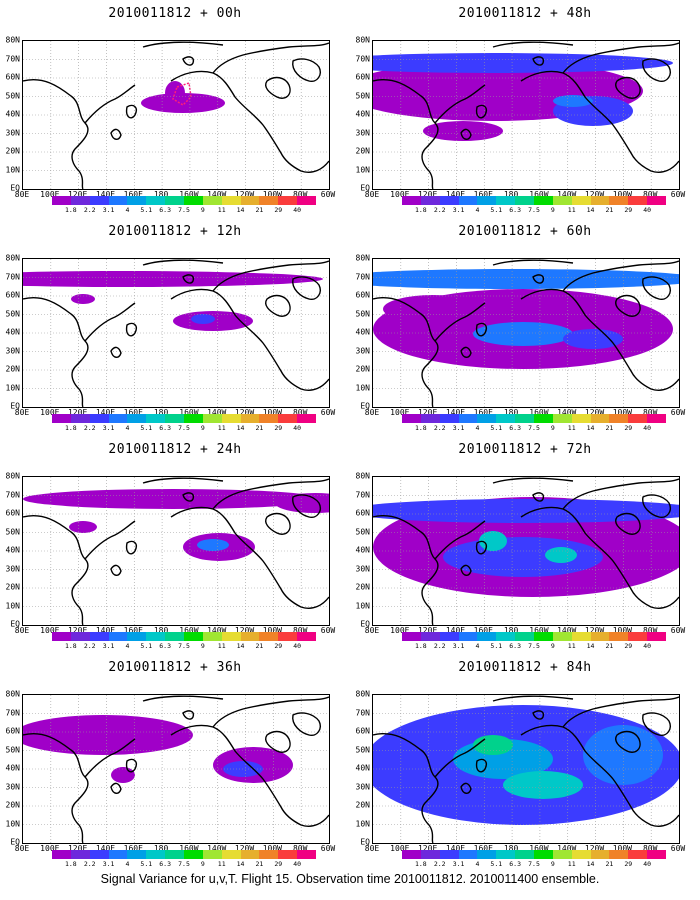  What do you see at coordinates (477, 428) in the screenshot?
I see `color-scale-label: 4` at bounding box center [477, 428].